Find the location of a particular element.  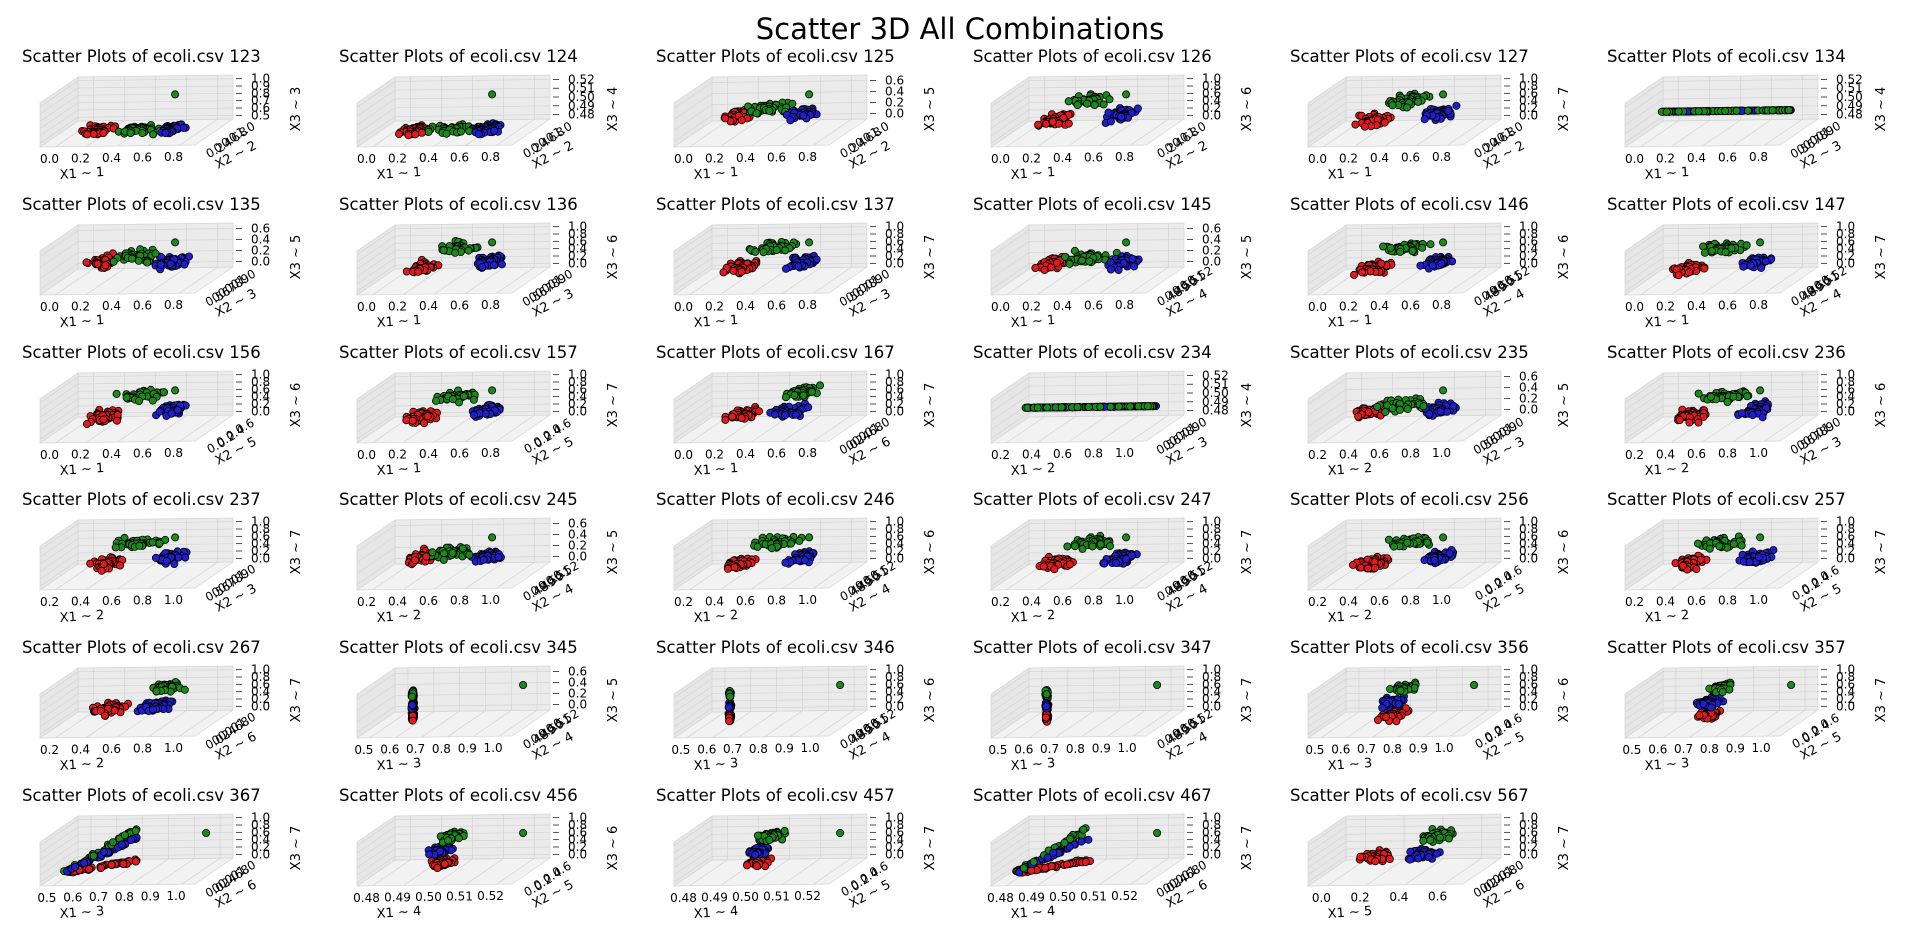

z-tick-label: 0.6 is located at coordinates (1528, 377).